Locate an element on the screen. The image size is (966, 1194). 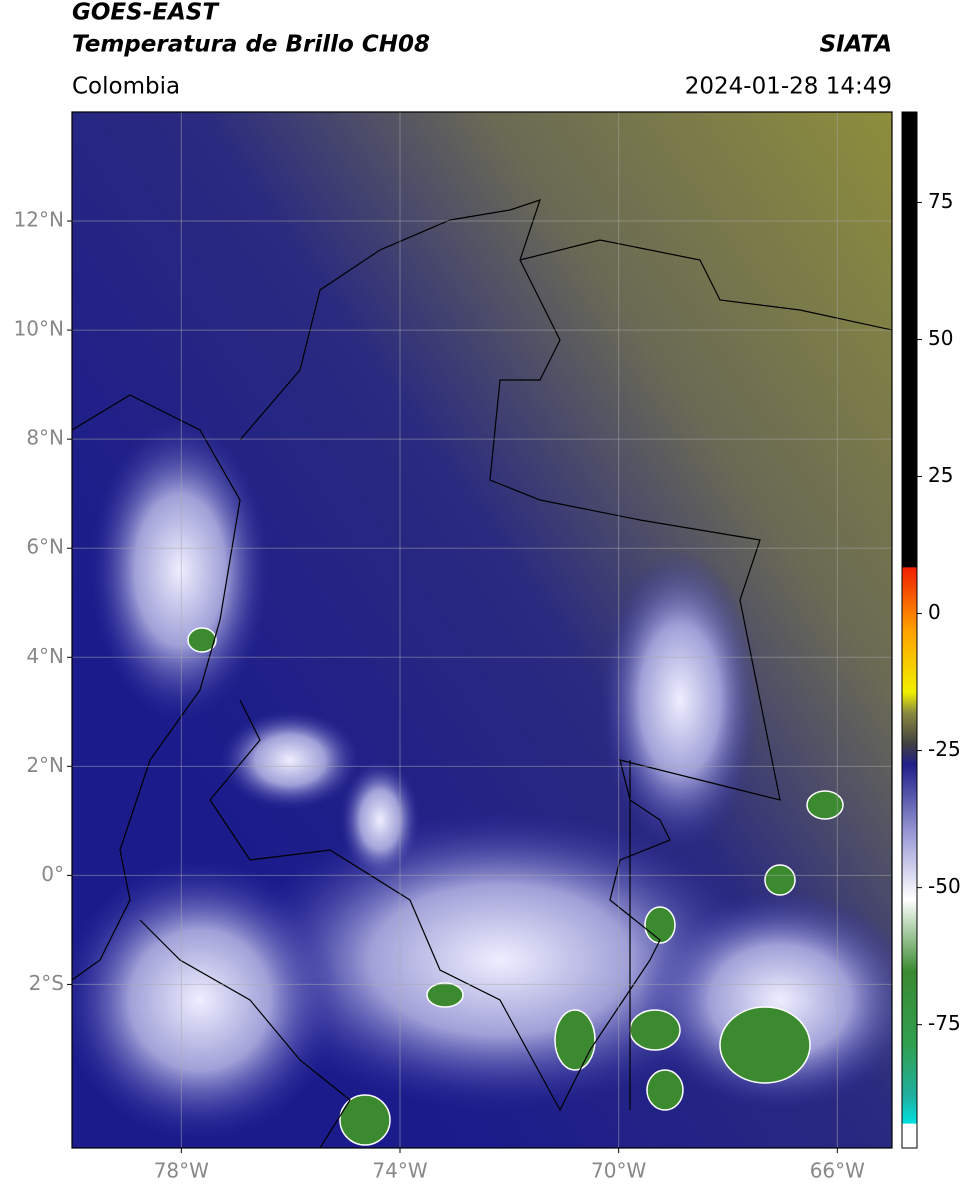
lat-tick-label: 8°N is located at coordinates (45, 438).